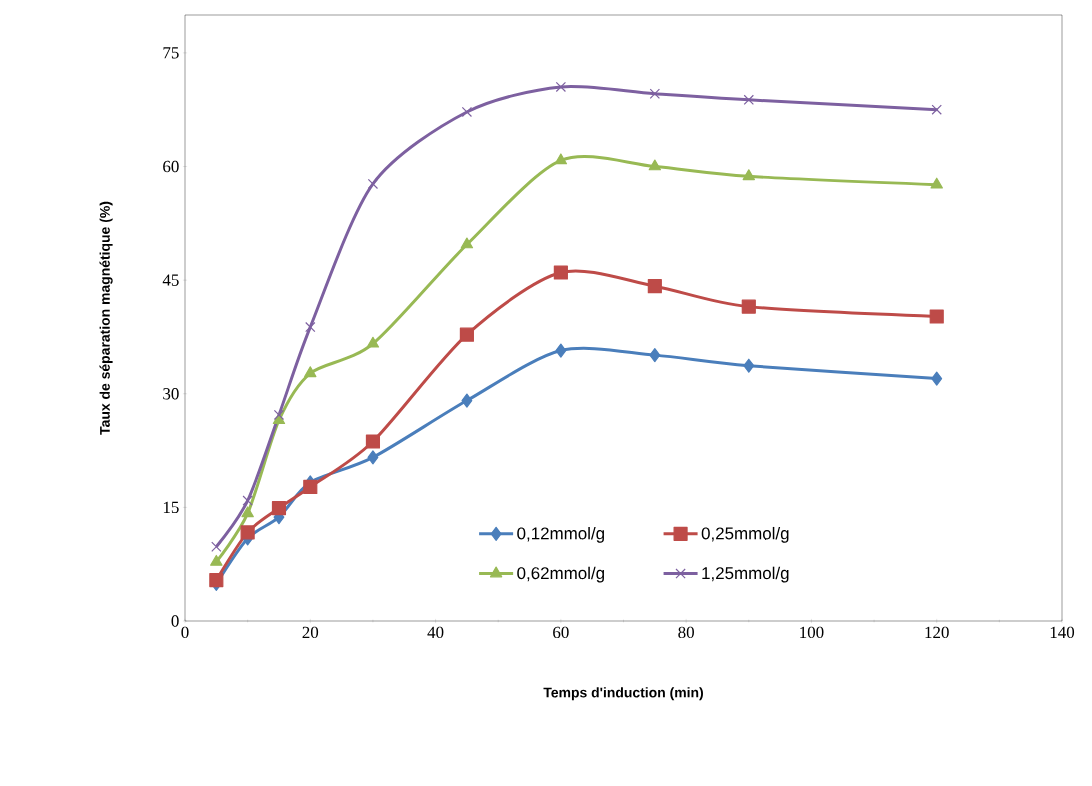 This screenshot has width=1092, height=786. I want to click on legend-label: 0,62mmol/g, so click(560, 574).